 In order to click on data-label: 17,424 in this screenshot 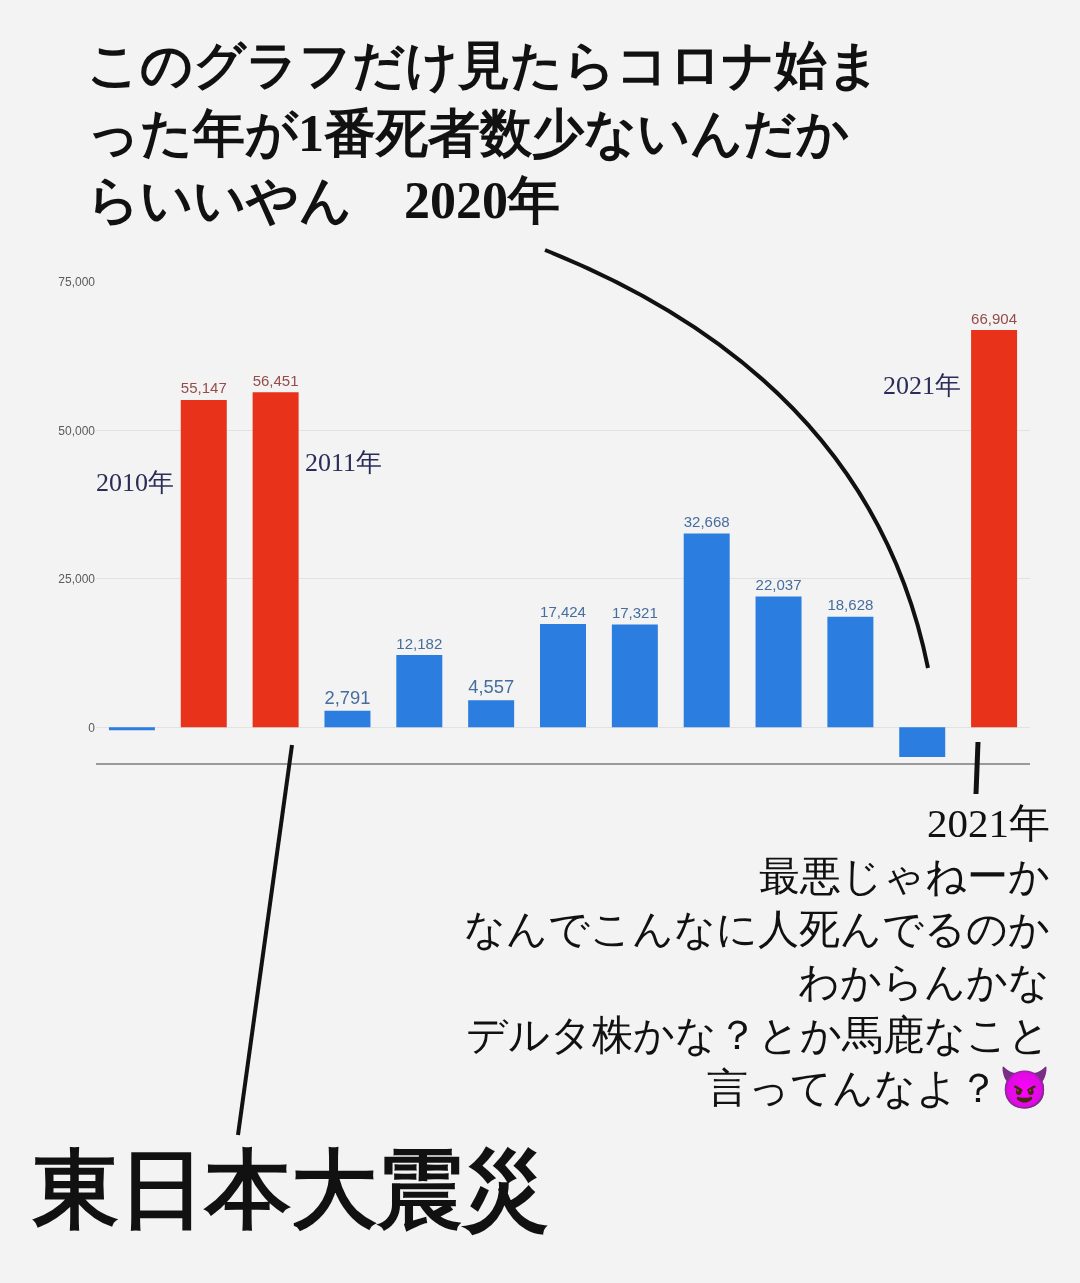, I will do `click(563, 612)`.